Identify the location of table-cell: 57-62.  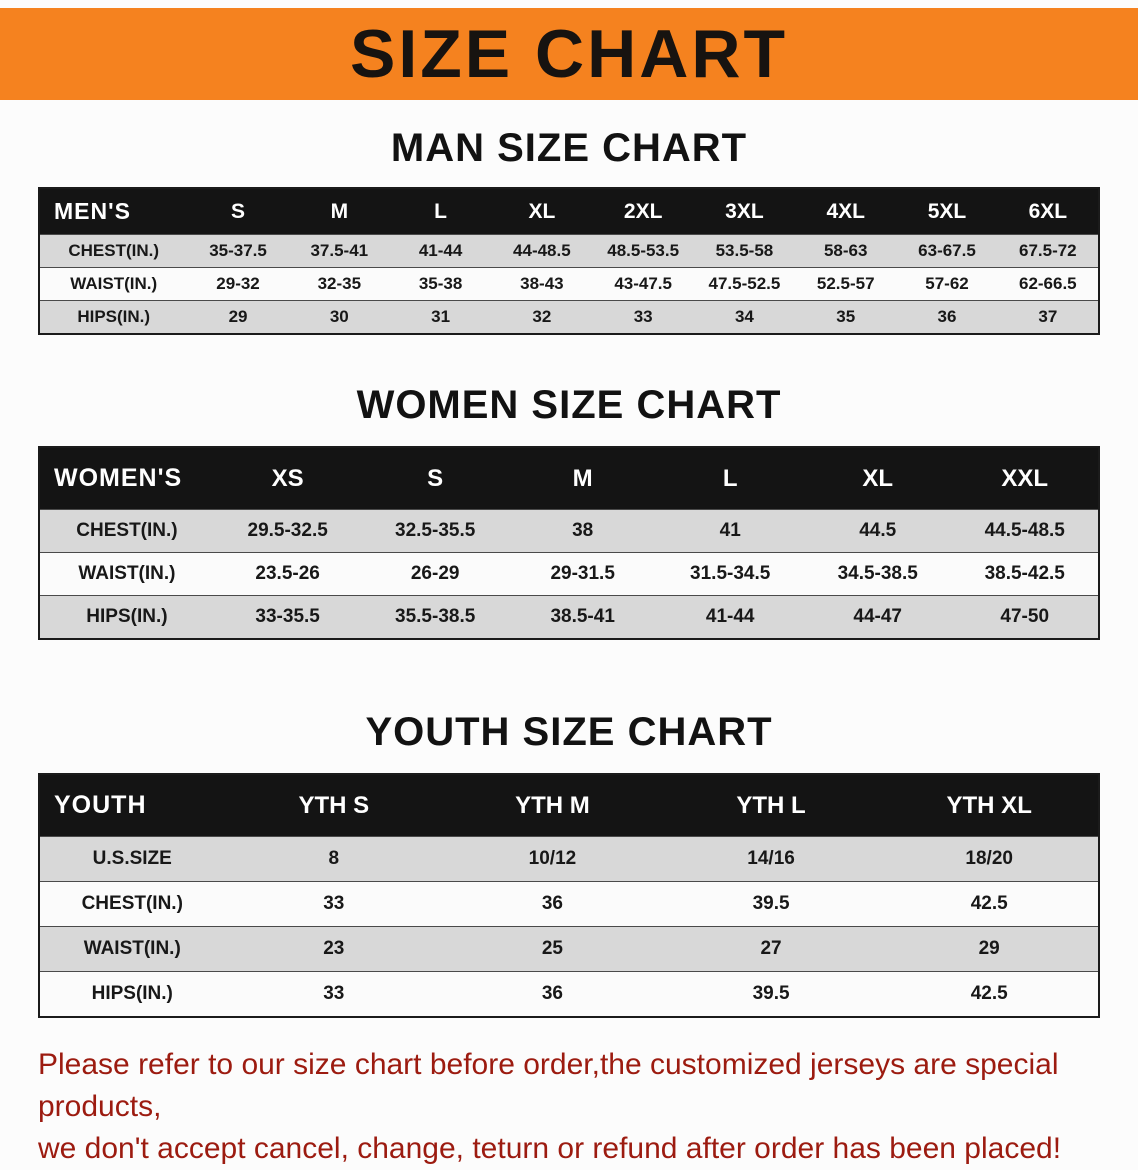
(947, 284).